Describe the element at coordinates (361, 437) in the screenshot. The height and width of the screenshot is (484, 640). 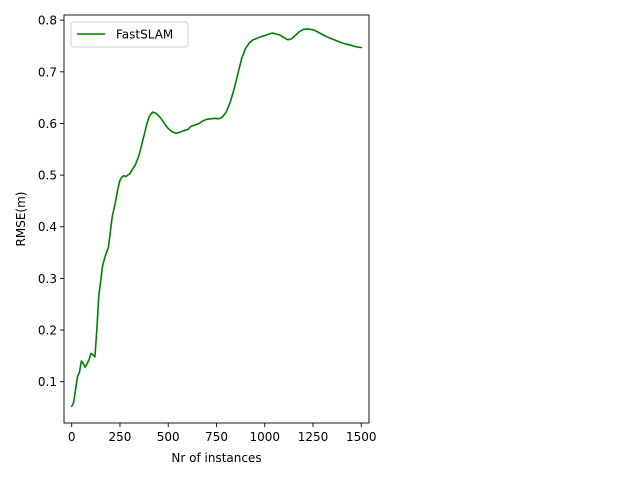
I see `x-tick-label: 1500` at that location.